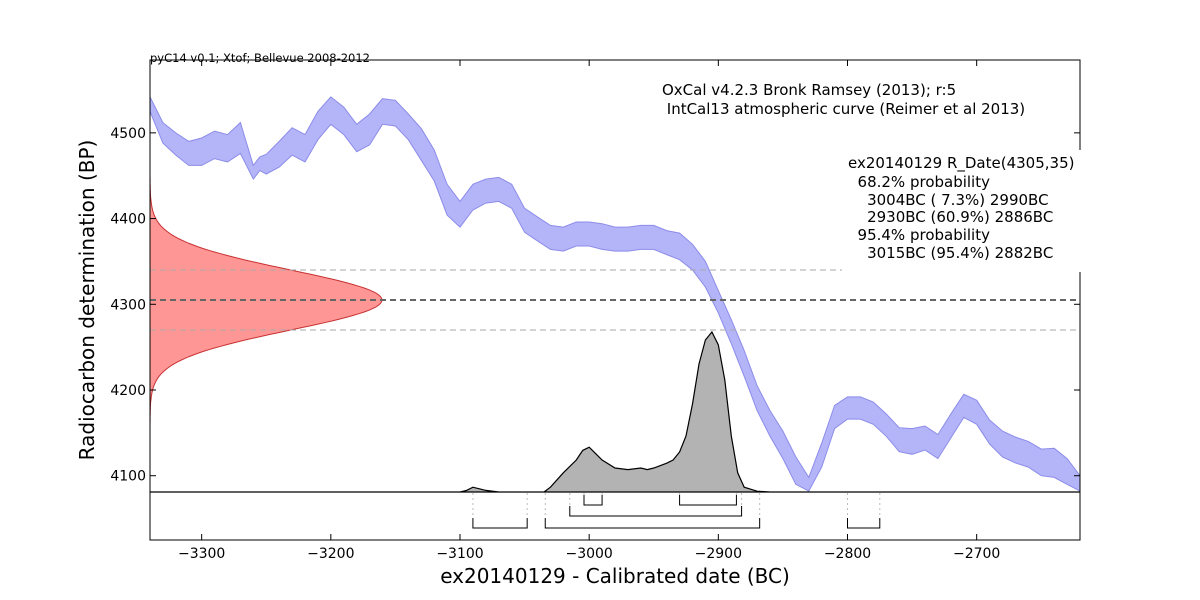 The width and height of the screenshot is (1200, 600). Describe the element at coordinates (260, 58) in the screenshot. I see `header-note: pyC14 v0.1; Xtof; Bellevue 2008-2012` at that location.